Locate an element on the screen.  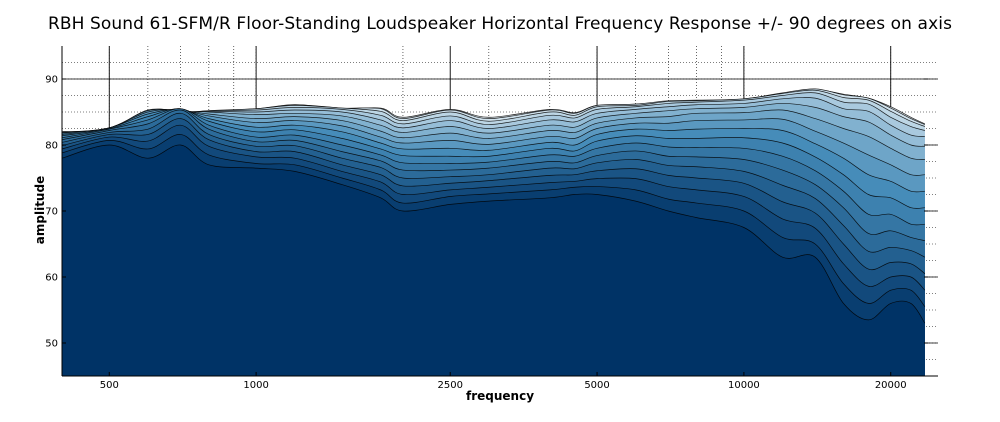
y-tick-label: 80 is located at coordinates (51, 146).